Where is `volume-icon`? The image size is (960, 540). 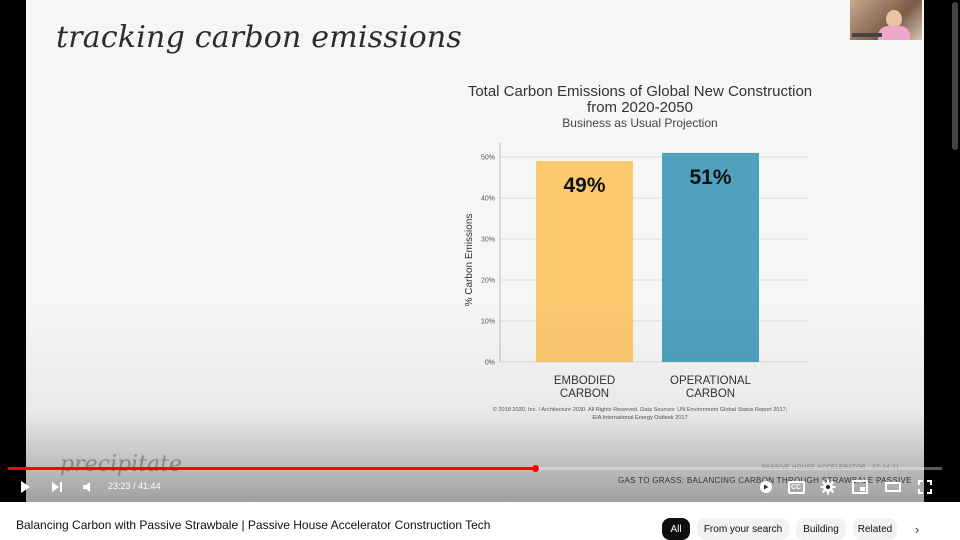 volume-icon is located at coordinates (86, 487).